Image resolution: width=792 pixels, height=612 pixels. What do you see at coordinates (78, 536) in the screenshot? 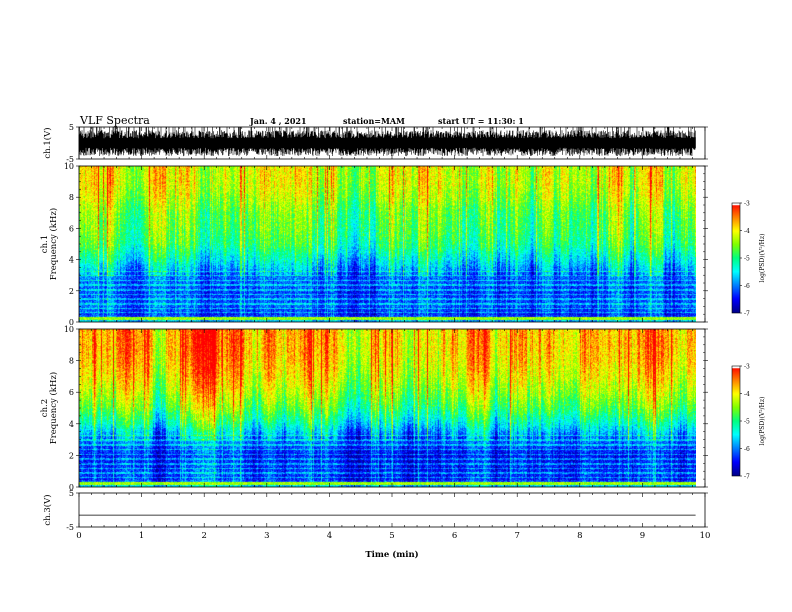
I see `x-tick-label: 0` at bounding box center [78, 536].